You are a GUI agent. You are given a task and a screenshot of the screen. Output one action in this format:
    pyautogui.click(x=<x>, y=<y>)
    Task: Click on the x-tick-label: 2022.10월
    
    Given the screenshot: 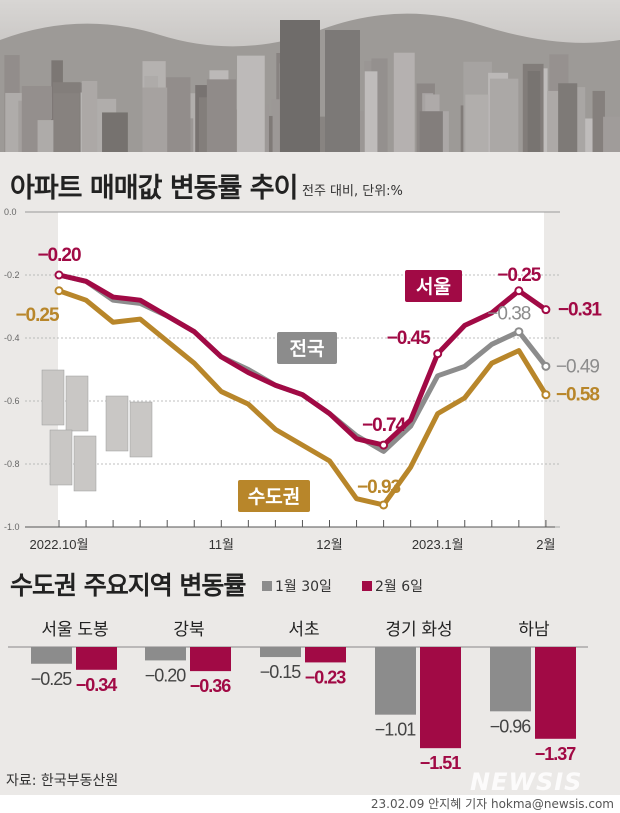 What is the action you would take?
    pyautogui.click(x=59, y=544)
    